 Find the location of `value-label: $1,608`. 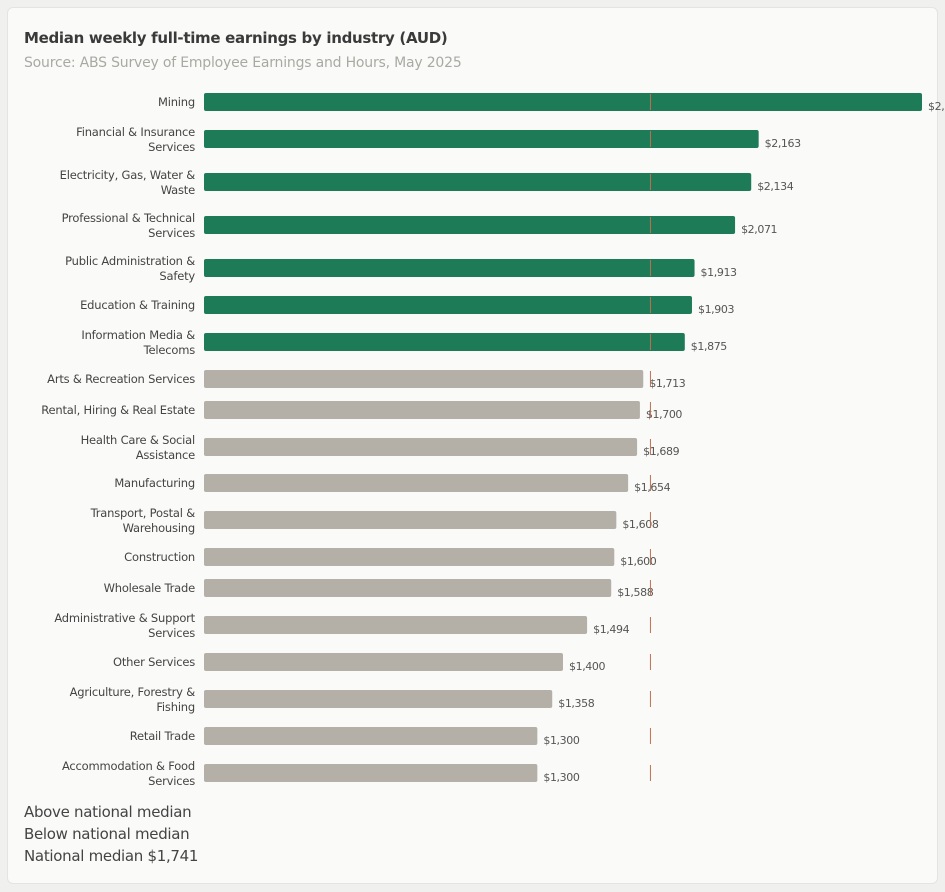

value-label: $1,608 is located at coordinates (640, 524).